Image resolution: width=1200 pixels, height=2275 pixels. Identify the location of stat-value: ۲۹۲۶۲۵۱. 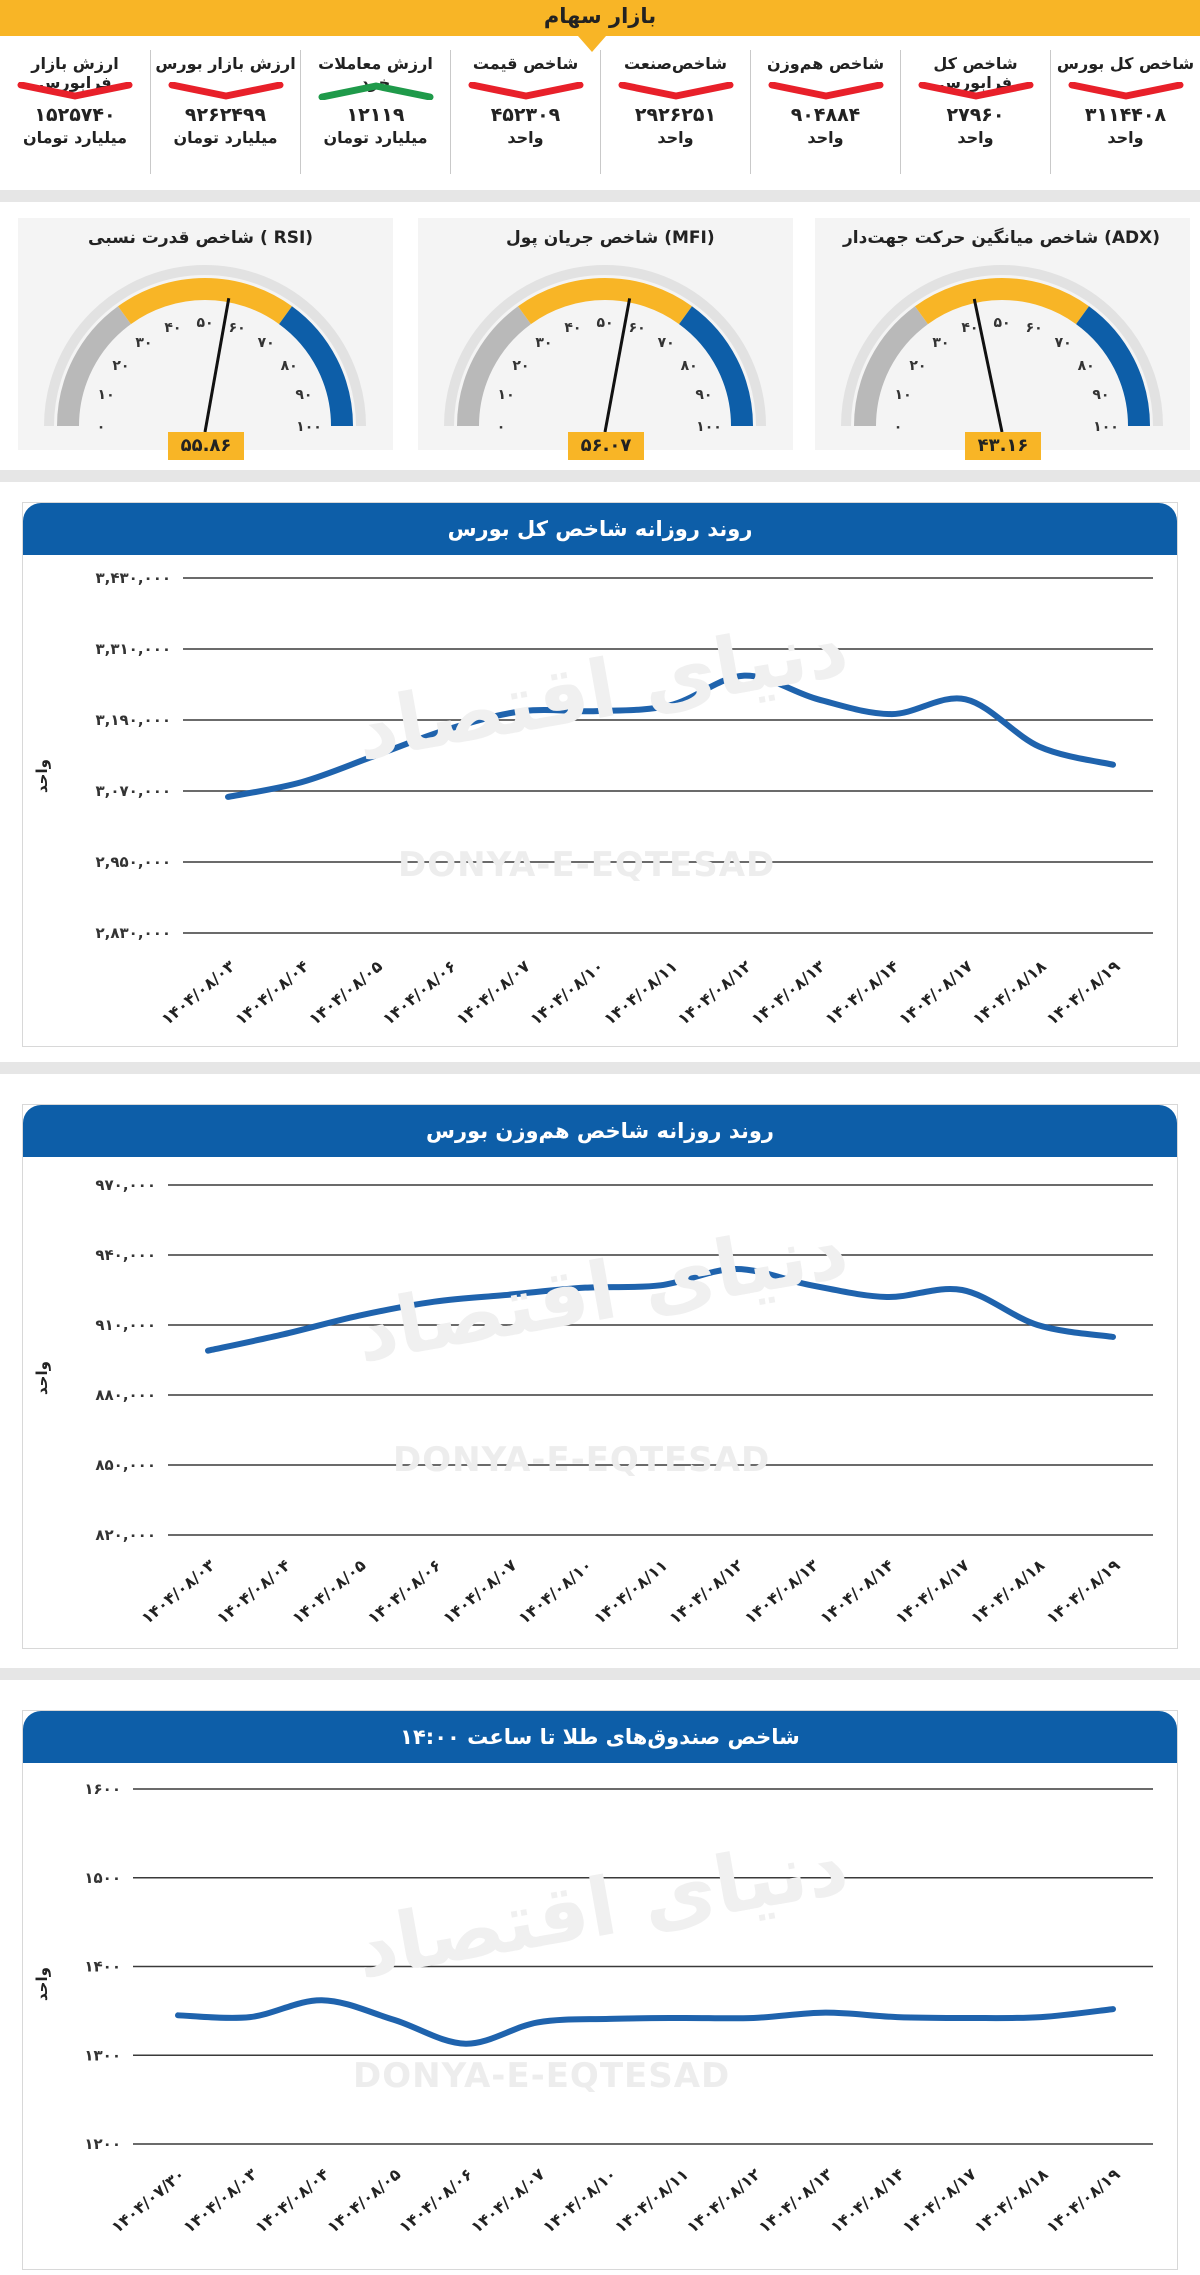
(675, 115).